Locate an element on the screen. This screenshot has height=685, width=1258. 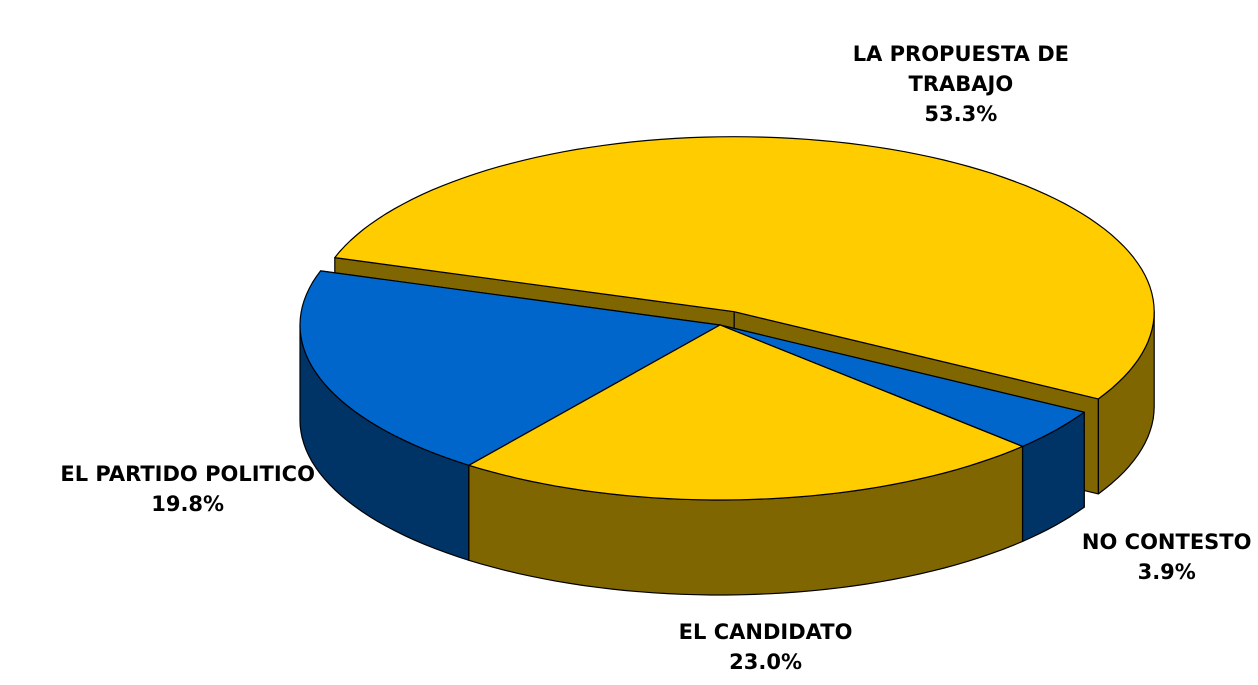
category-label: EL CANDIDATO is located at coordinates (765, 631).